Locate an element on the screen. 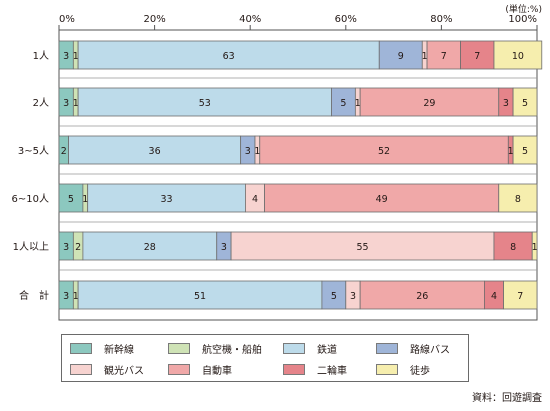  legend-item: 路線バス is located at coordinates (413, 348).